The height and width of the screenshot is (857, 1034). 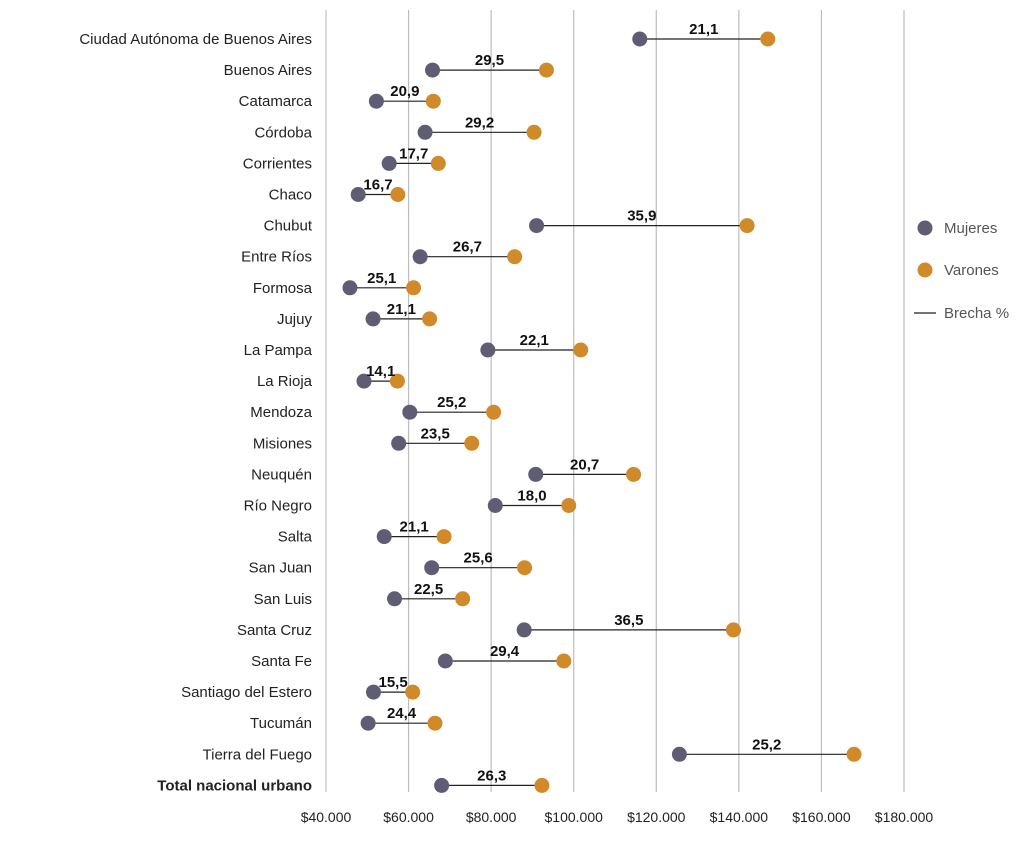 I want to click on x-tick-label: $180.000, so click(x=904, y=817).